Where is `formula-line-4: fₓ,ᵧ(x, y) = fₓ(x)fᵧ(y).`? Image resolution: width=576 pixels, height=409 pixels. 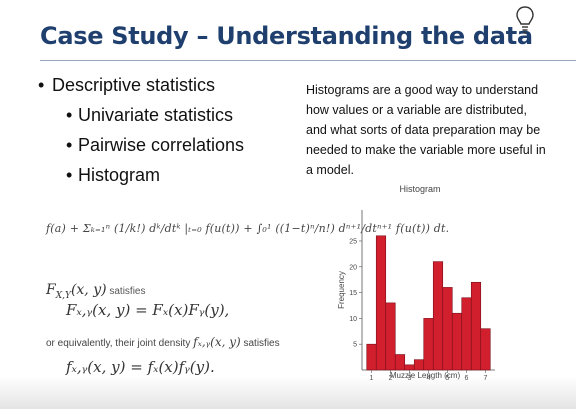 formula-line-4: fₓ,ᵧ(x, y) = fₓ(x)fᵧ(y). is located at coordinates (140, 367).